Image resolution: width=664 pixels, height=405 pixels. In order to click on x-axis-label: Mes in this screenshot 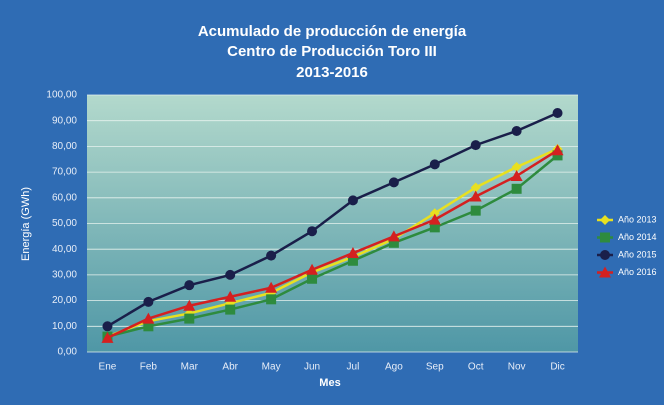, I will do `click(329, 383)`.